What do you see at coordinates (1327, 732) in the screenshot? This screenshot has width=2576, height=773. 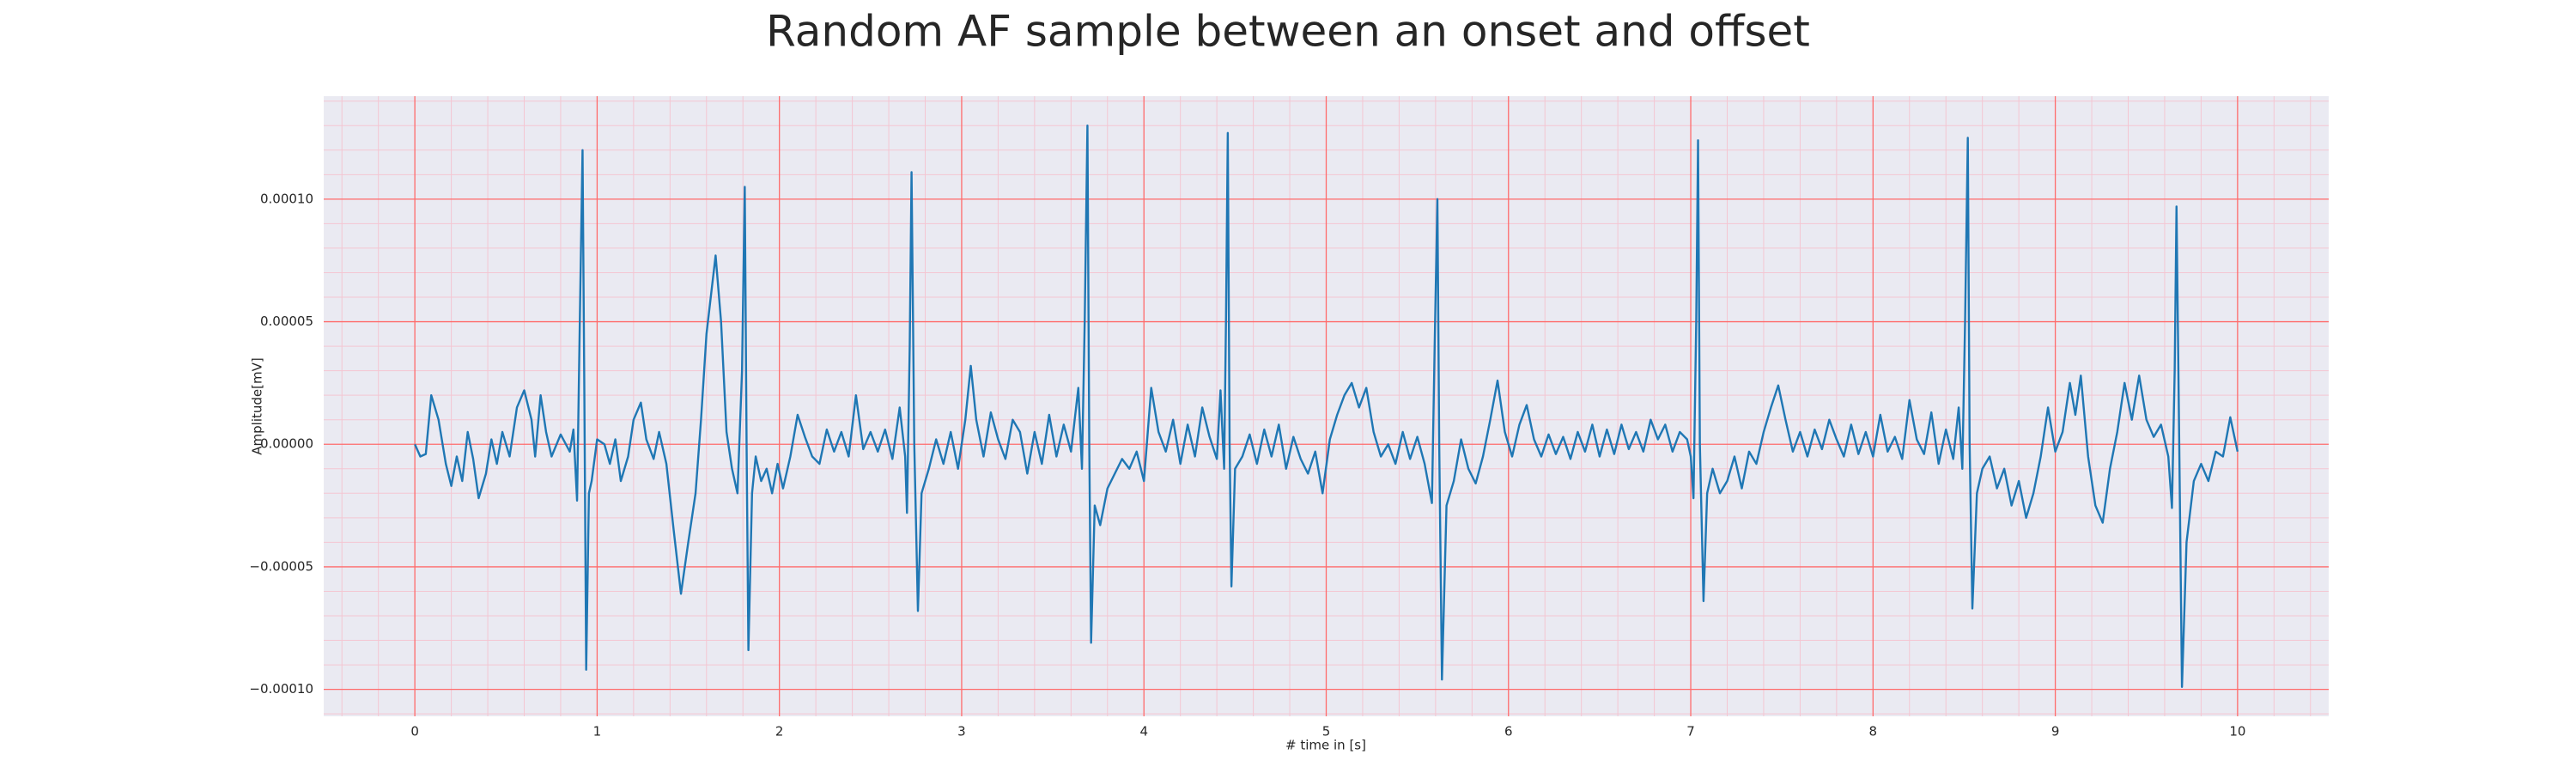 I see `x-tick-label: 5` at bounding box center [1327, 732].